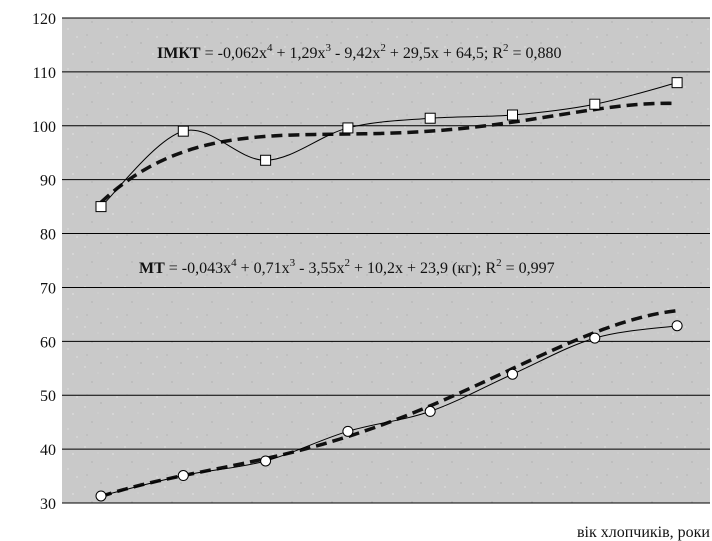  What do you see at coordinates (48, 235) in the screenshot?
I see `y-tick-label: 80` at bounding box center [48, 235].